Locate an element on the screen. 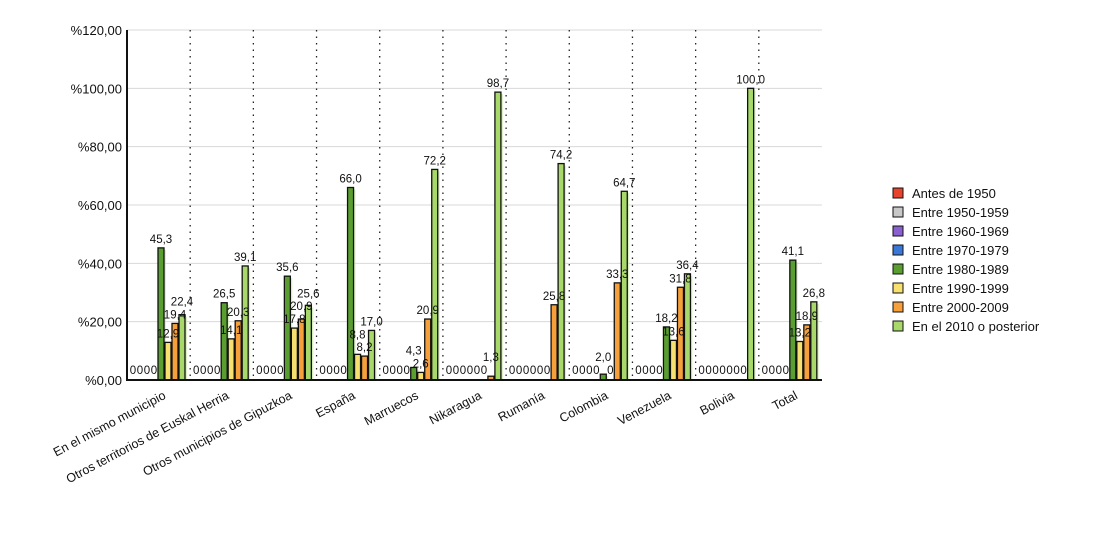 The image size is (1100, 550). data-label: 2,0 is located at coordinates (603, 358).